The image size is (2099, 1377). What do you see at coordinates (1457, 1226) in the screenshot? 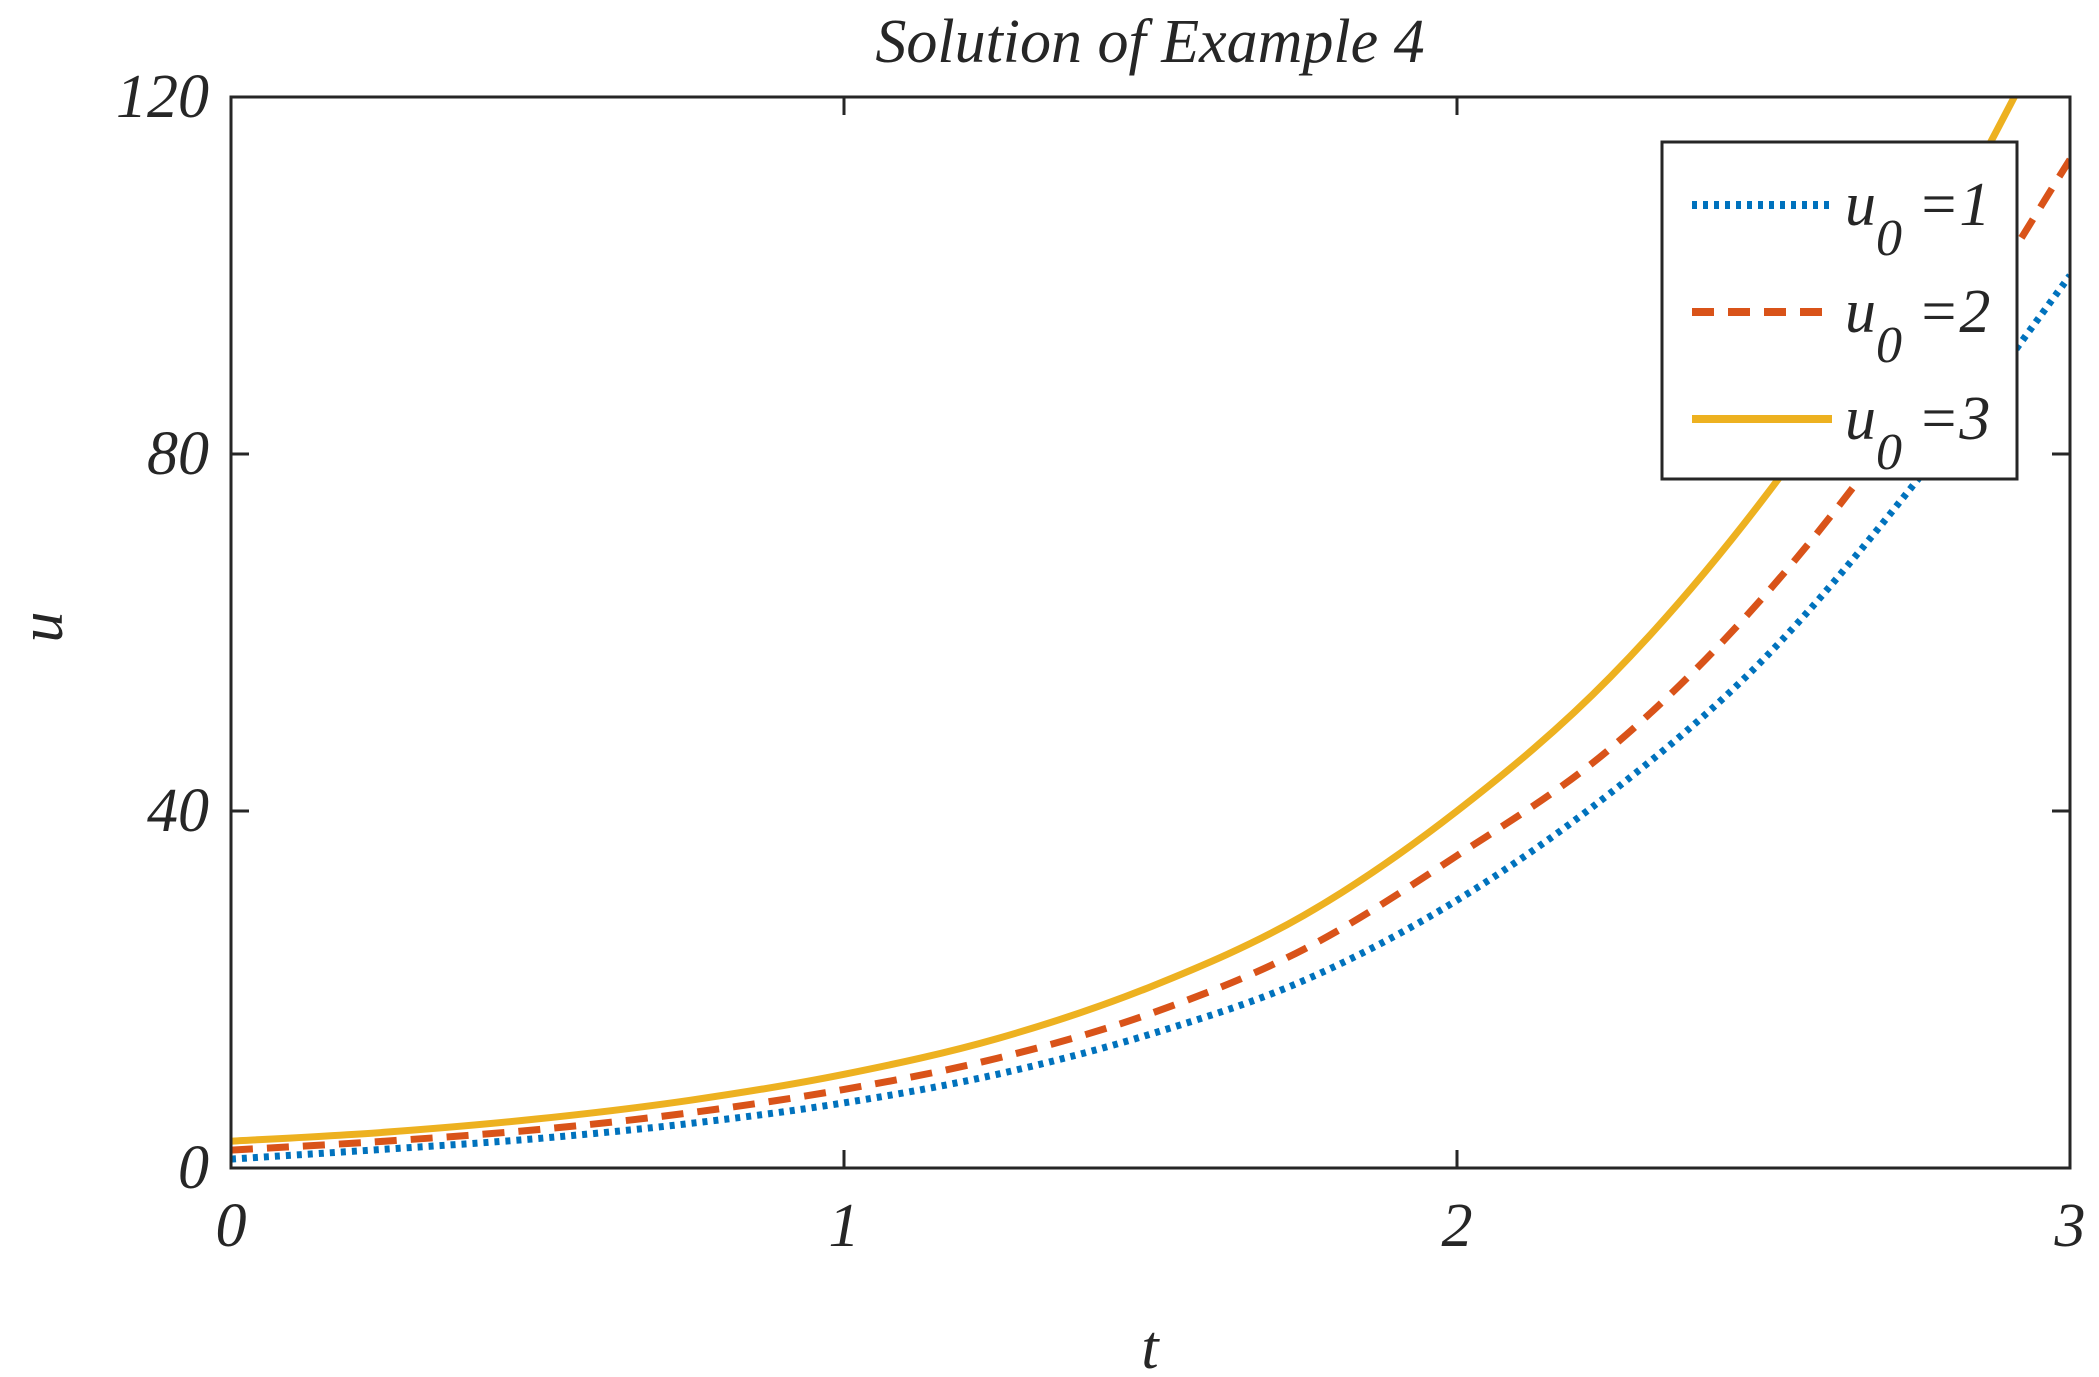
I see `x-tick-label: 2` at bounding box center [1457, 1226].